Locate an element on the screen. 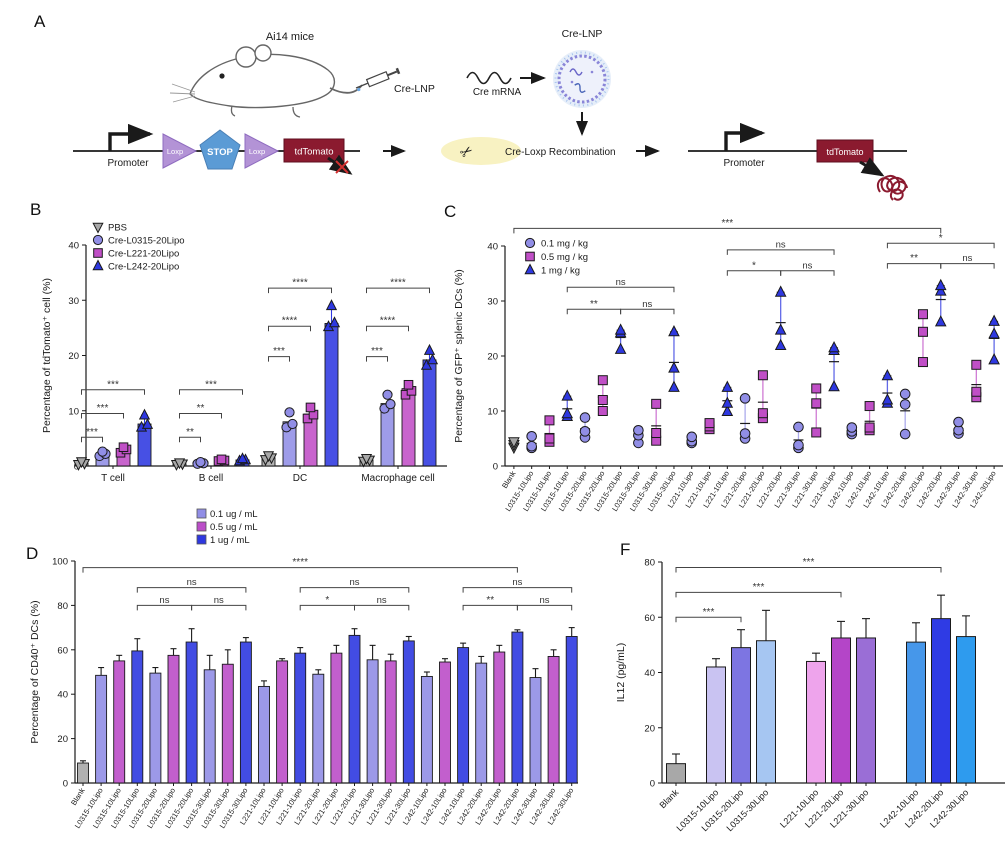 The width and height of the screenshot is (1008, 857). gene-construct-recombined: Promoter tdTomato is located at coordinates (798, 161).